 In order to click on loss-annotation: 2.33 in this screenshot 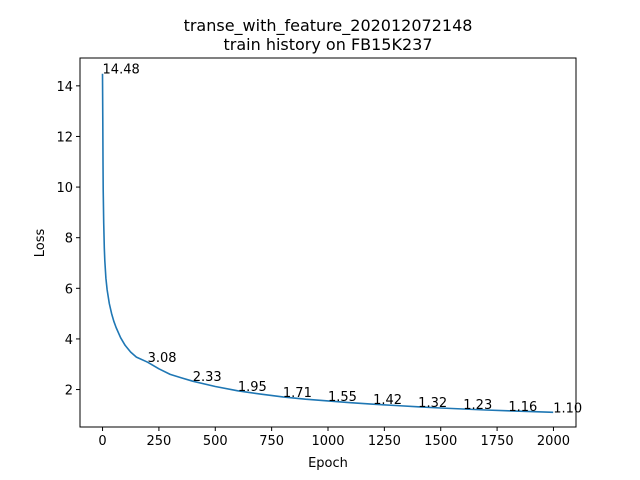, I will do `click(207, 377)`.